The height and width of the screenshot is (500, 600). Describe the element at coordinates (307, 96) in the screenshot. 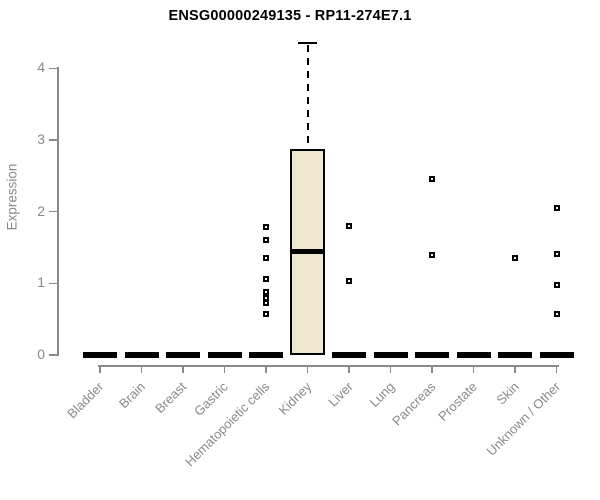

I see `whisker-kidney` at that location.